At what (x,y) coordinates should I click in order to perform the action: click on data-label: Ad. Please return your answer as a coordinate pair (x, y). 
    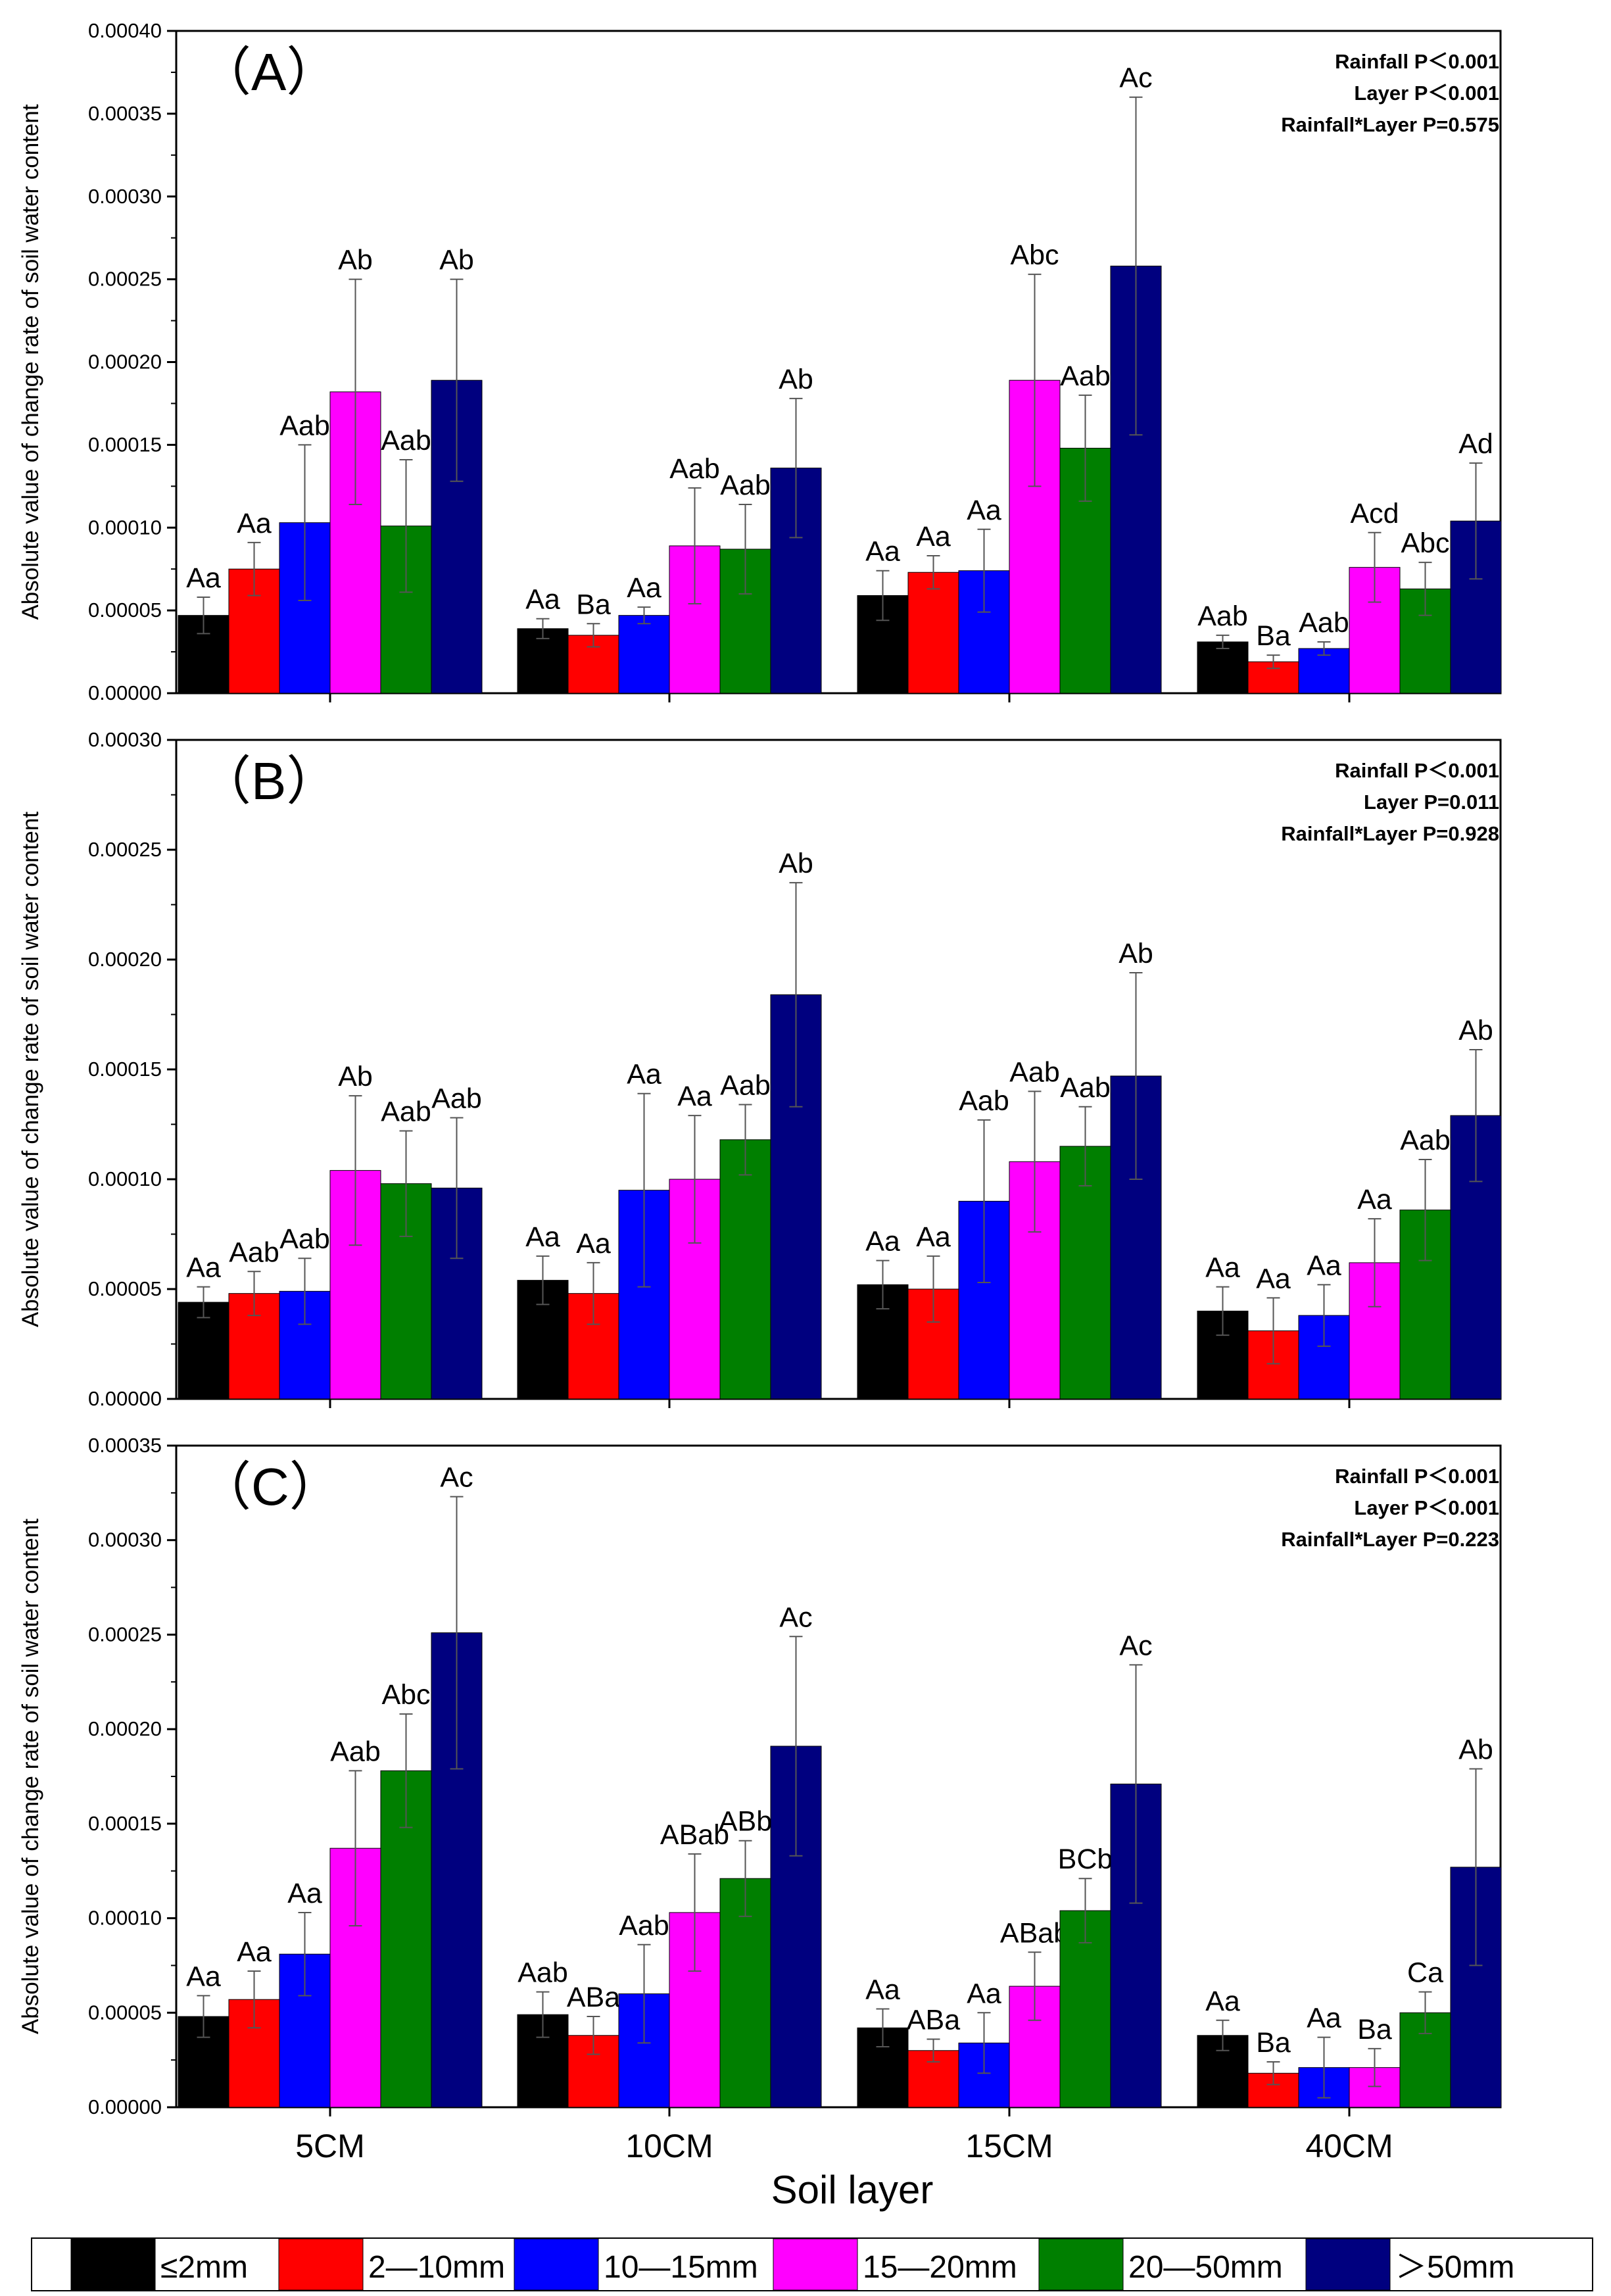
    Looking at the image, I should click on (1475, 444).